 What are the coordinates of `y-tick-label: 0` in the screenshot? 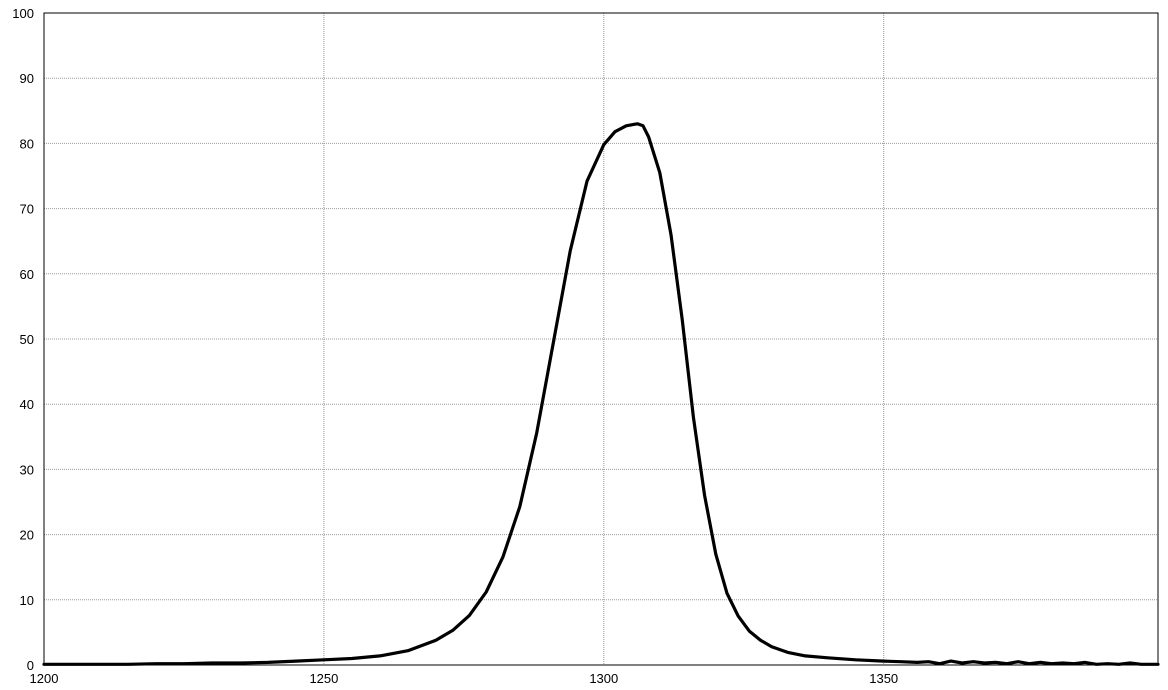 It's located at (30, 665).